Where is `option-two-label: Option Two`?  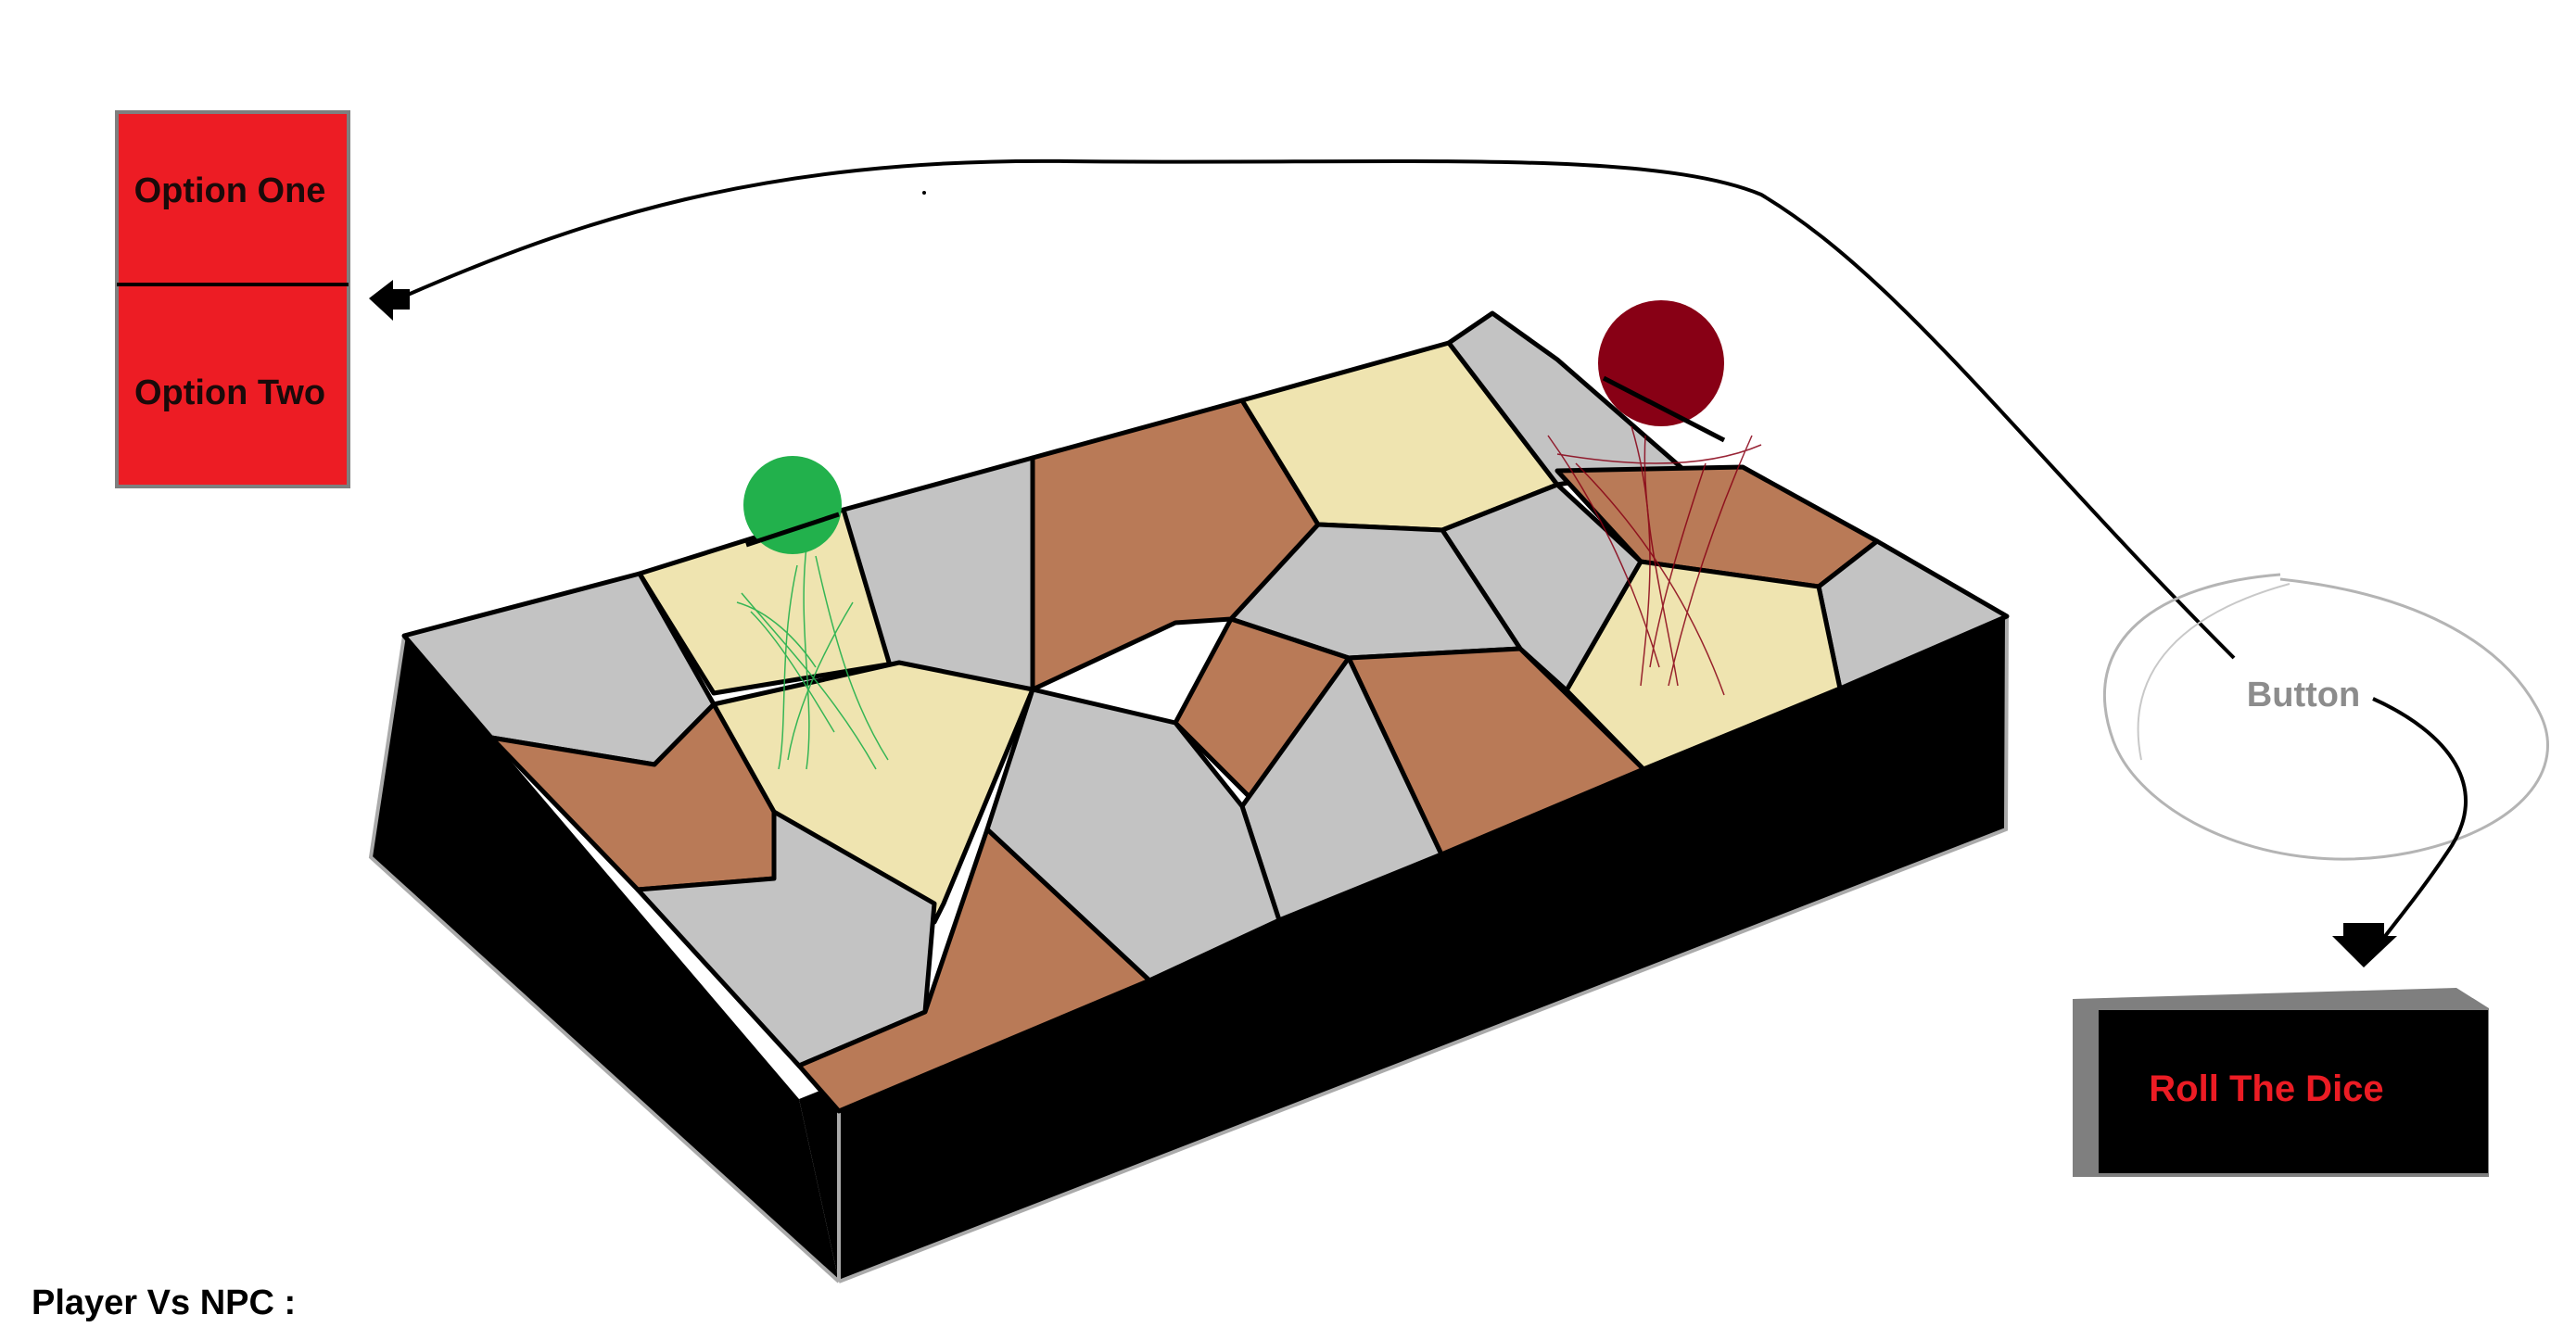
option-two-label: Option Two is located at coordinates (229, 393).